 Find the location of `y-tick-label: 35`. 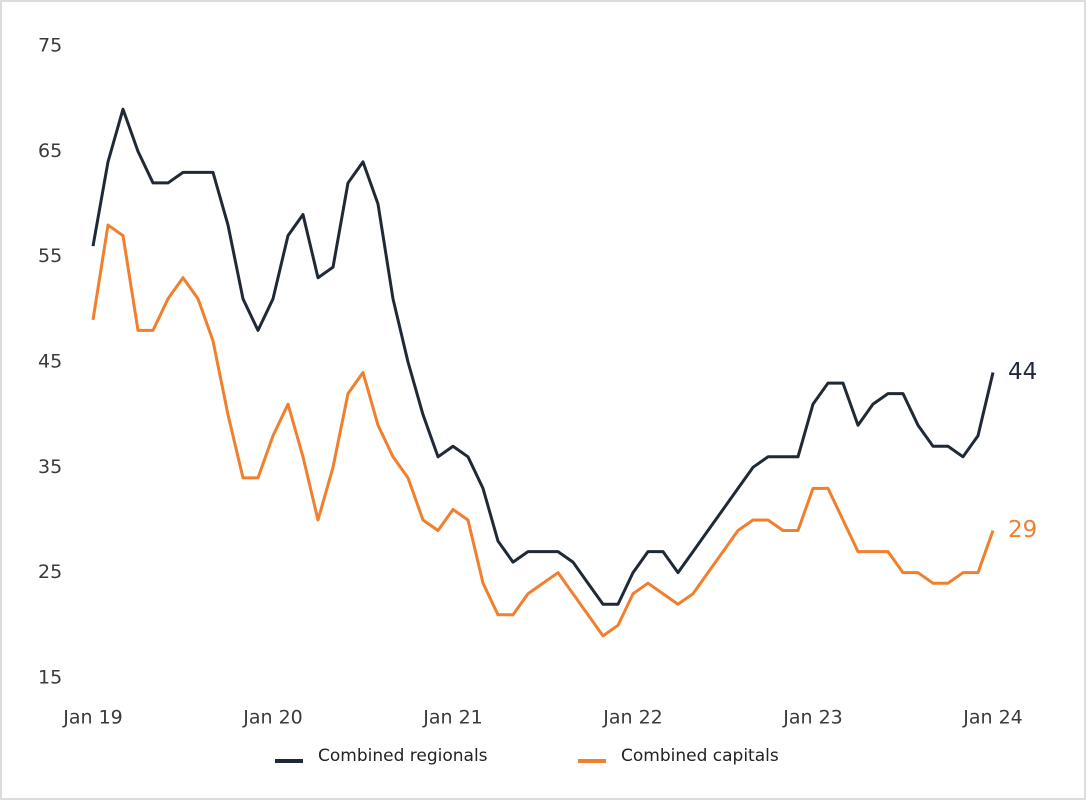

y-tick-label: 35 is located at coordinates (50, 467).